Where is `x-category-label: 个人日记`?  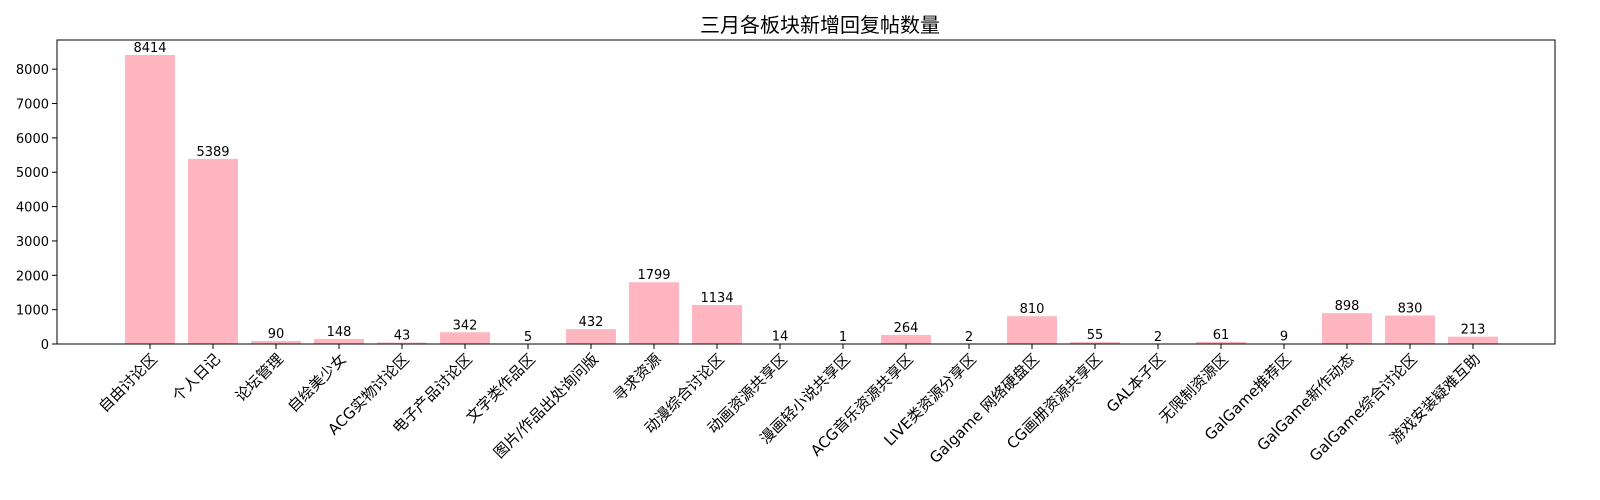
x-category-label: 个人日记 is located at coordinates (196, 377).